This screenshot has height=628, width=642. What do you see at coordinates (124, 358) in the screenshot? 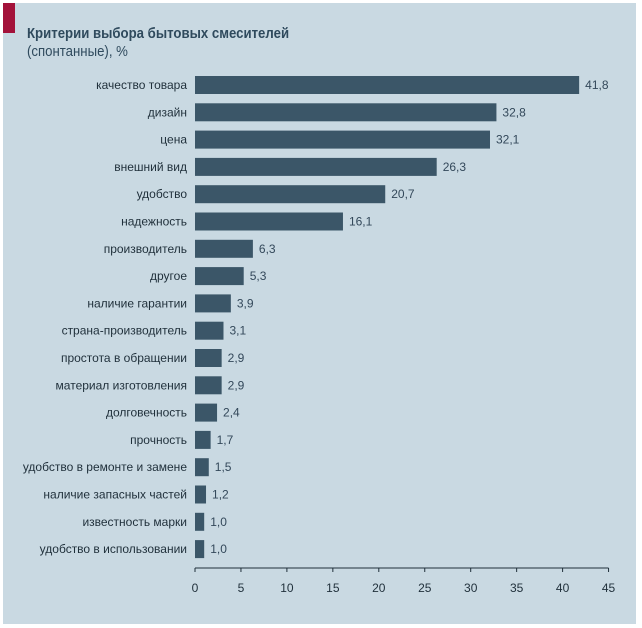
I see `category-label: простота в обращении` at bounding box center [124, 358].